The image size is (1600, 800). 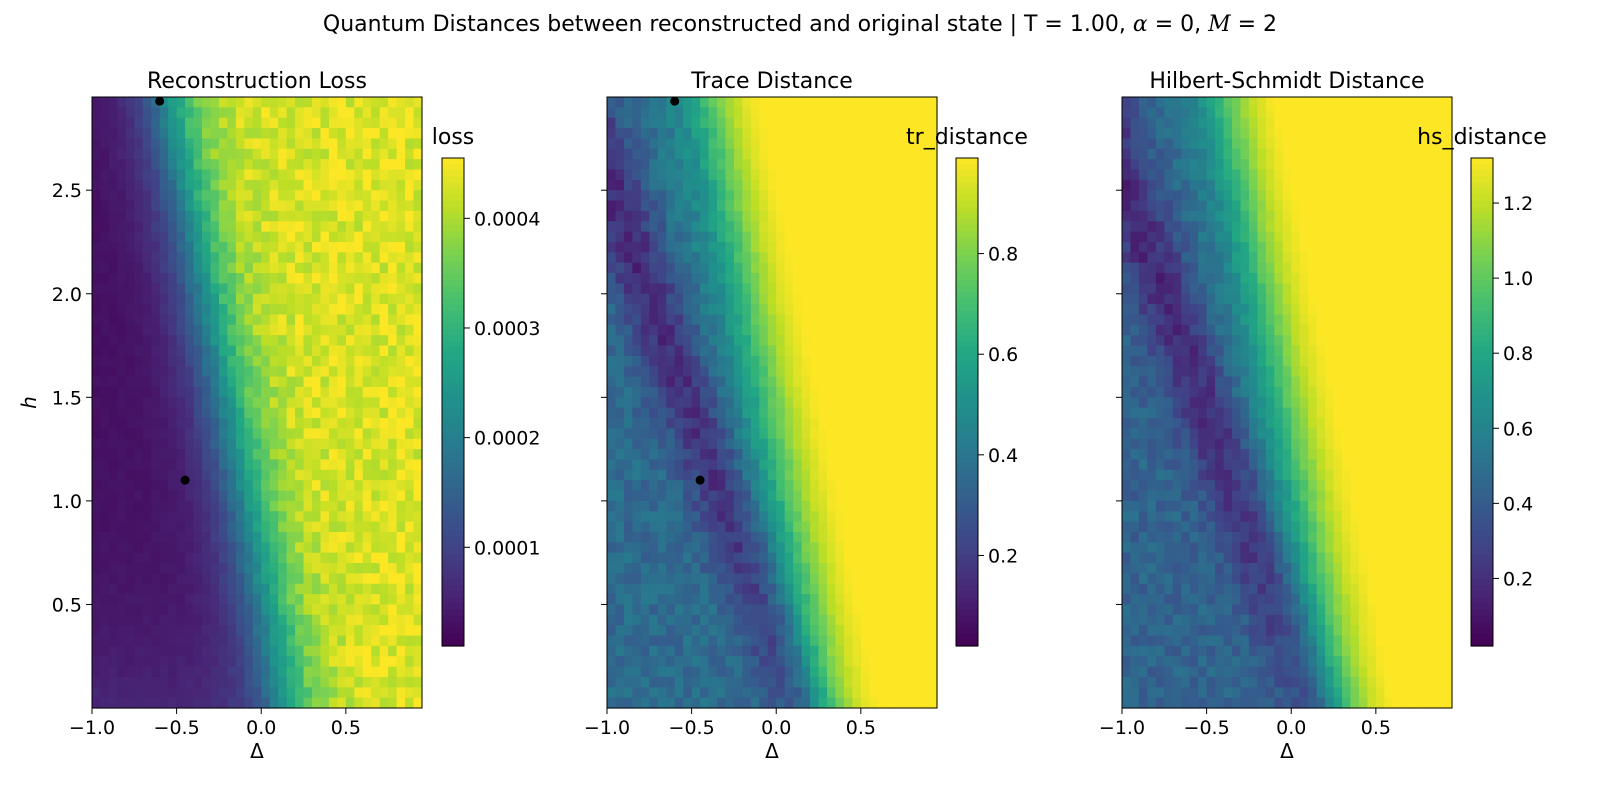 I want to click on colorbar-segment, so click(x=453, y=643).